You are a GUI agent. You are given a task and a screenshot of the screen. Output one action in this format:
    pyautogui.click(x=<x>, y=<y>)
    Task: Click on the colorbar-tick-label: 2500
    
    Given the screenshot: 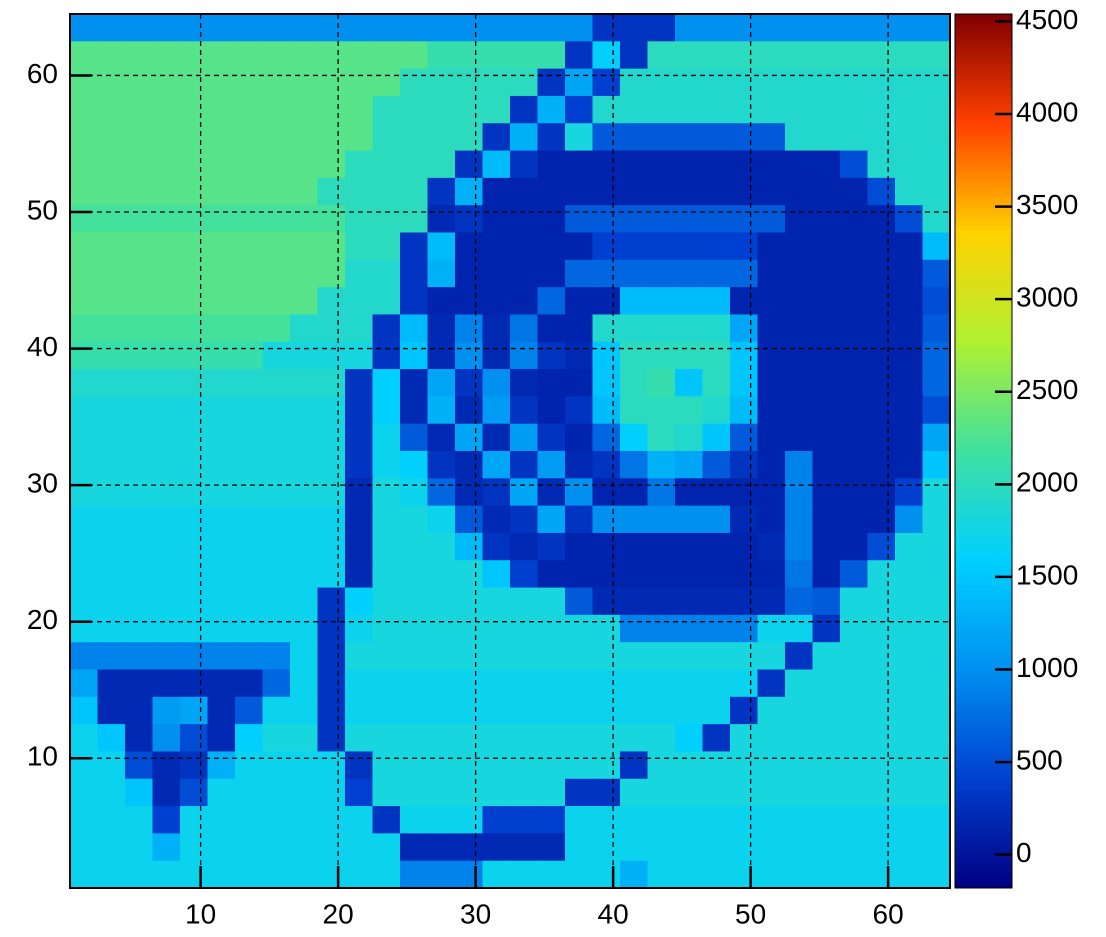 What is the action you would take?
    pyautogui.click(x=1047, y=389)
    